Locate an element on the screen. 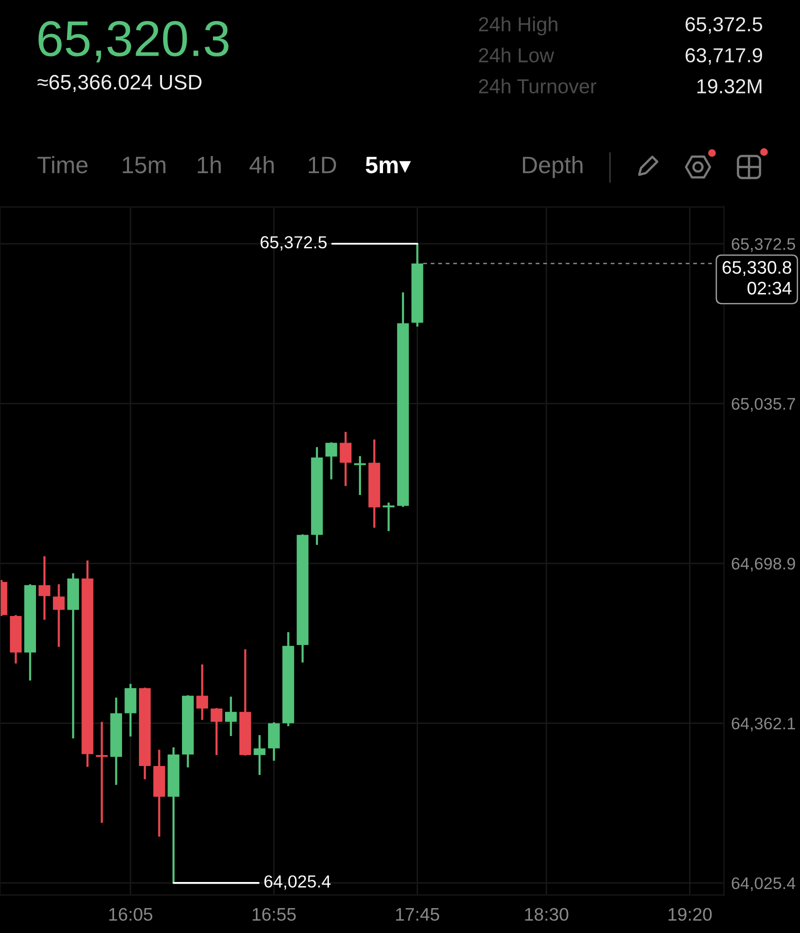  text: 24h Turnover is located at coordinates (537, 86).